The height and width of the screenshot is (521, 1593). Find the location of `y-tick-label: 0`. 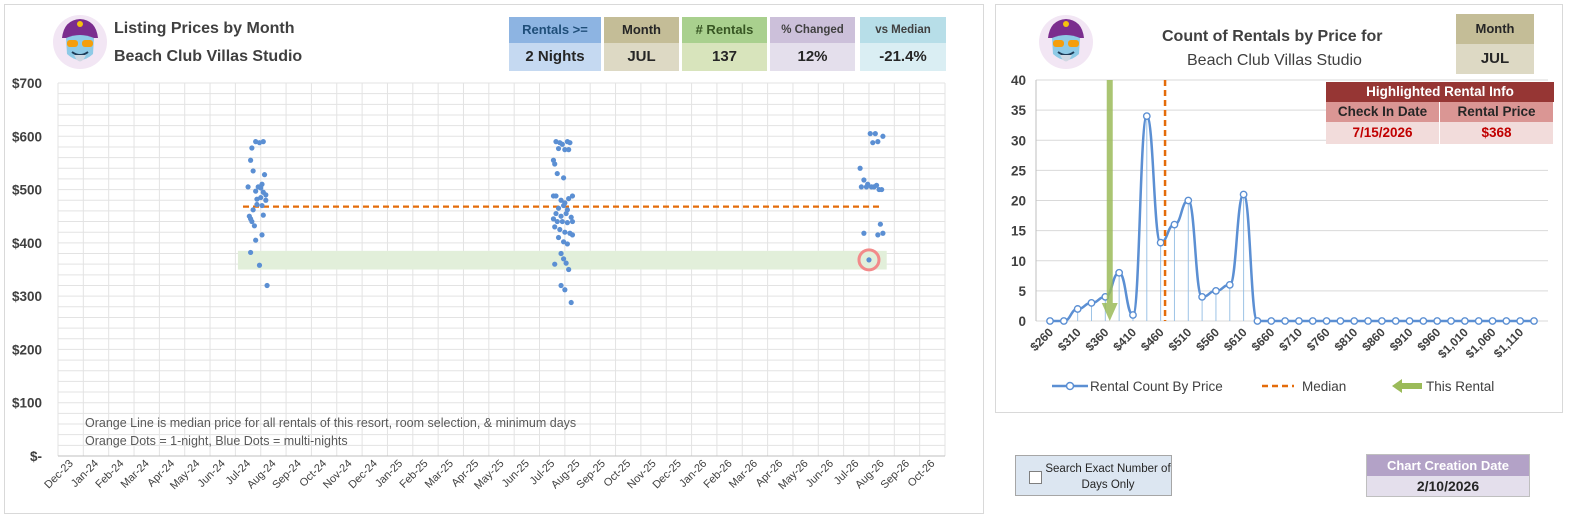

y-tick-label: 0 is located at coordinates (1022, 321).